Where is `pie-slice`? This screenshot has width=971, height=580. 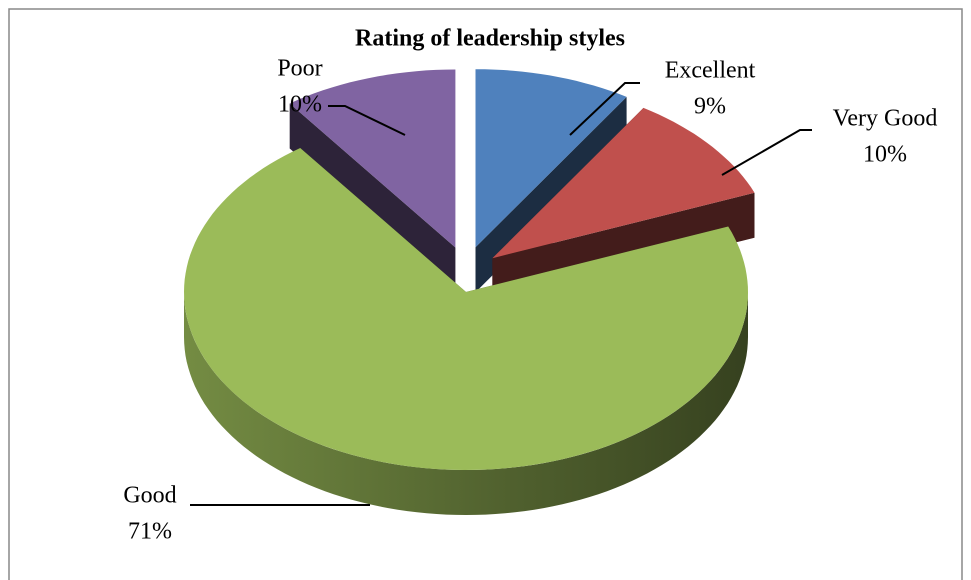 pie-slice is located at coordinates (372, 181).